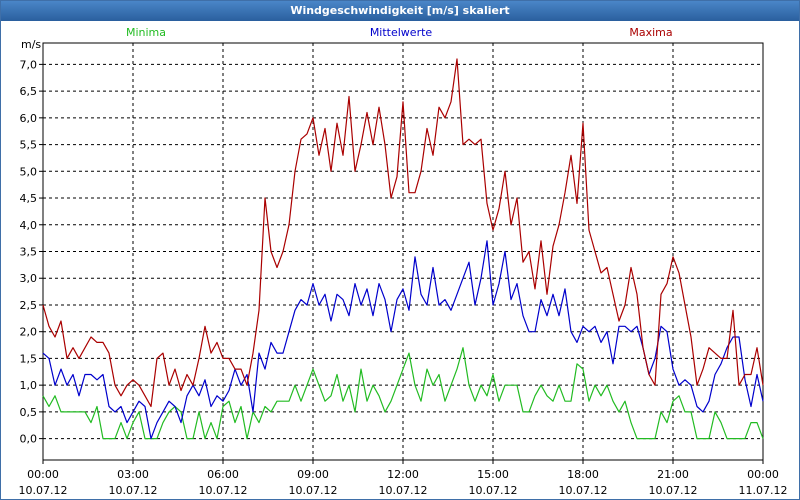 The height and width of the screenshot is (500, 800). Describe the element at coordinates (29, 385) in the screenshot. I see `y-tick-label: 1,0` at that location.